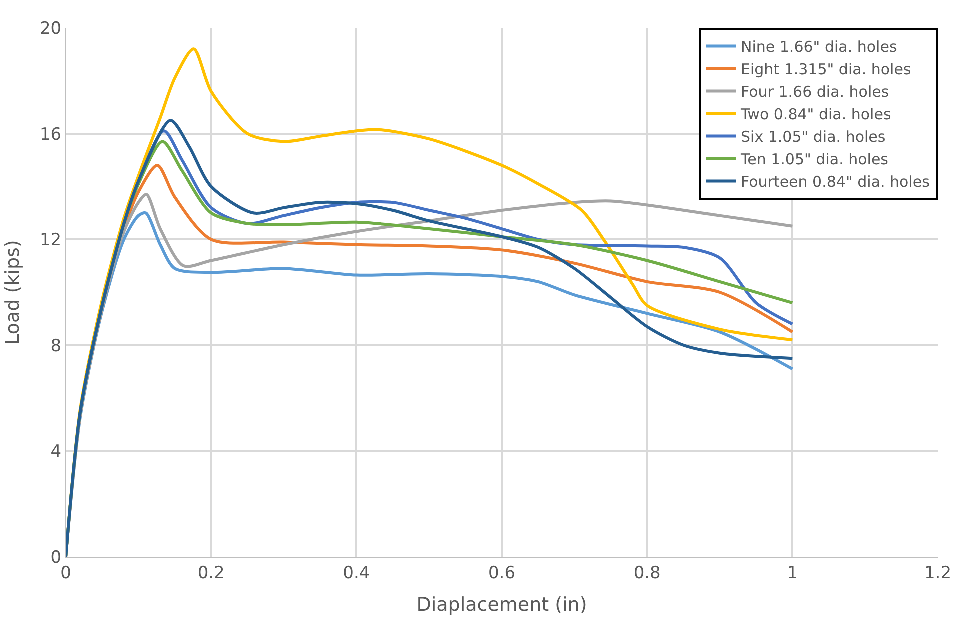  I want to click on y-tick-label: 16, so click(51, 134).